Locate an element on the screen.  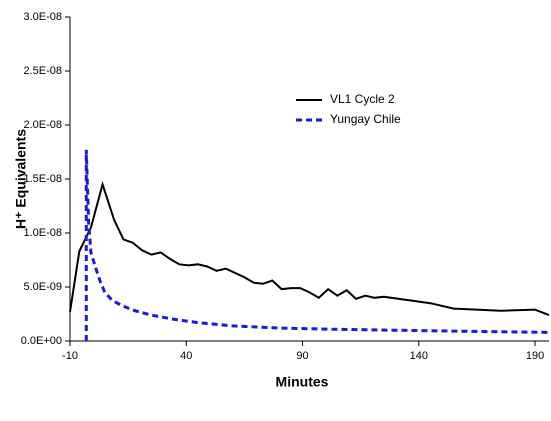
y-tick-label: 2.0E-08 is located at coordinates (42, 125).